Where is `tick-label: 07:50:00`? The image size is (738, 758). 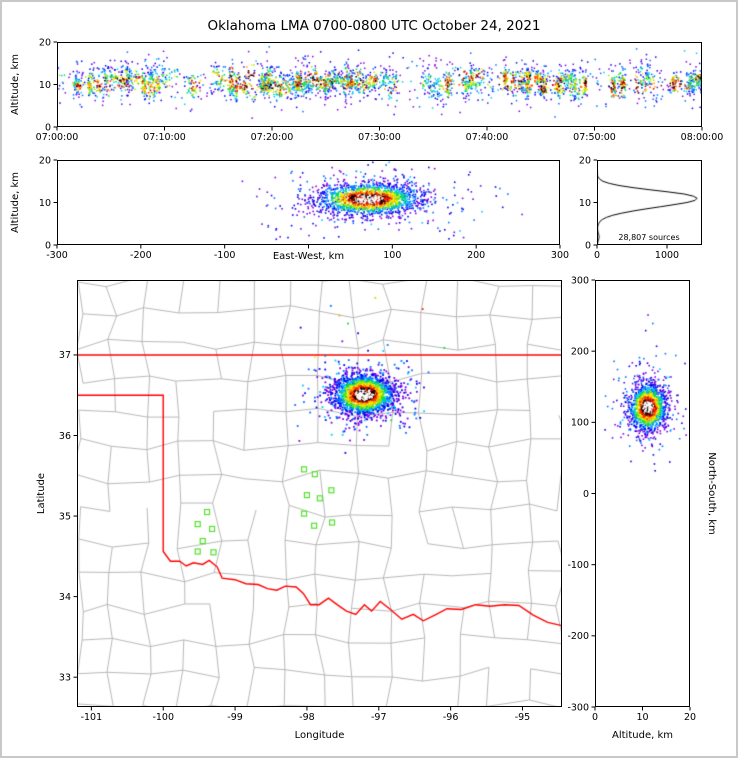 tick-label: 07:50:00 is located at coordinates (594, 137).